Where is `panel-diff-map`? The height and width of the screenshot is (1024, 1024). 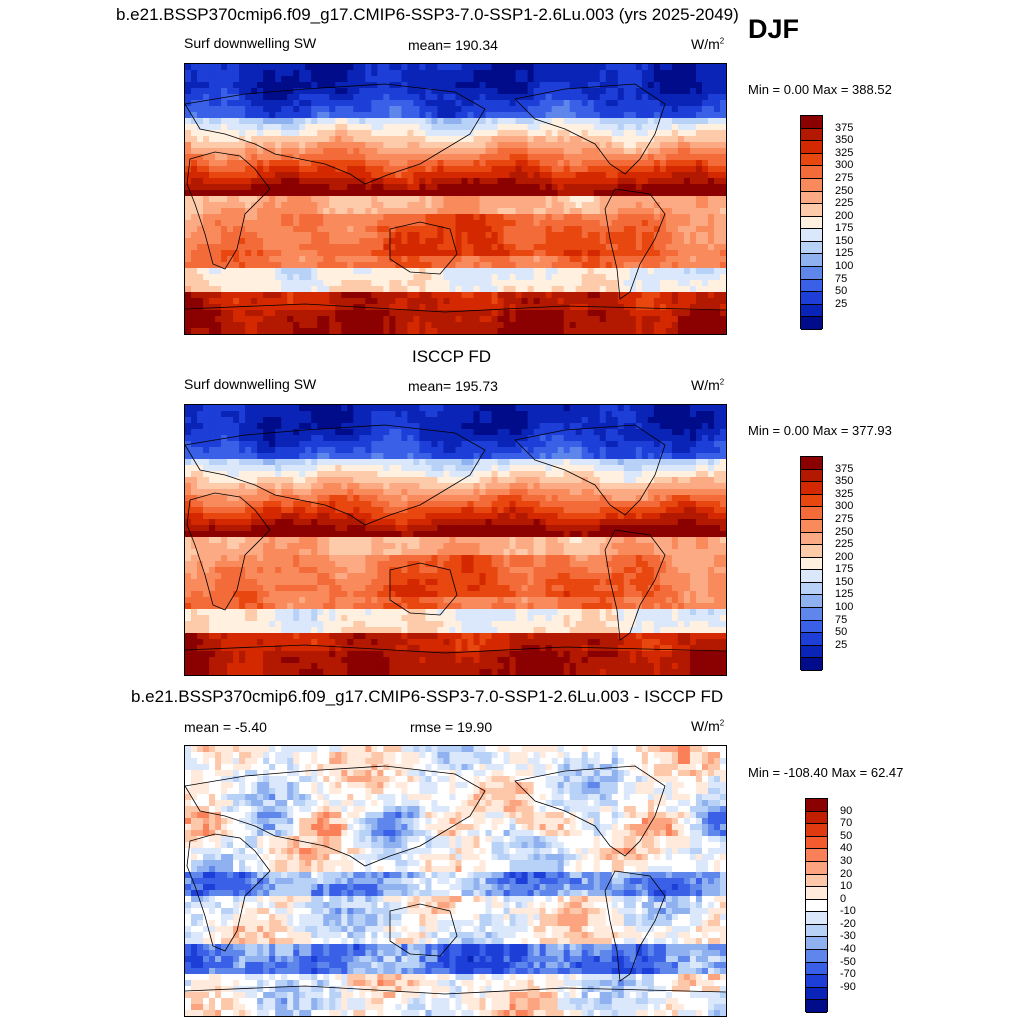 panel-diff-map is located at coordinates (455, 881).